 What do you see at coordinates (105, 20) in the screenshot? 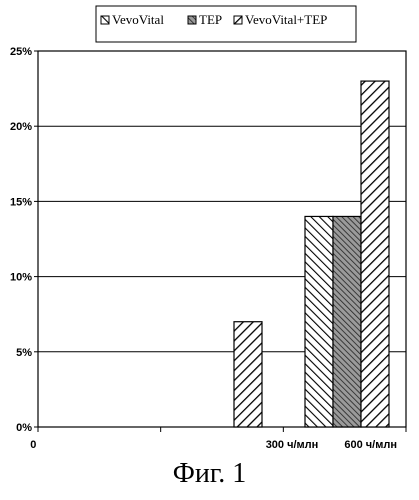
I see `legend-swatch-vevovital` at bounding box center [105, 20].